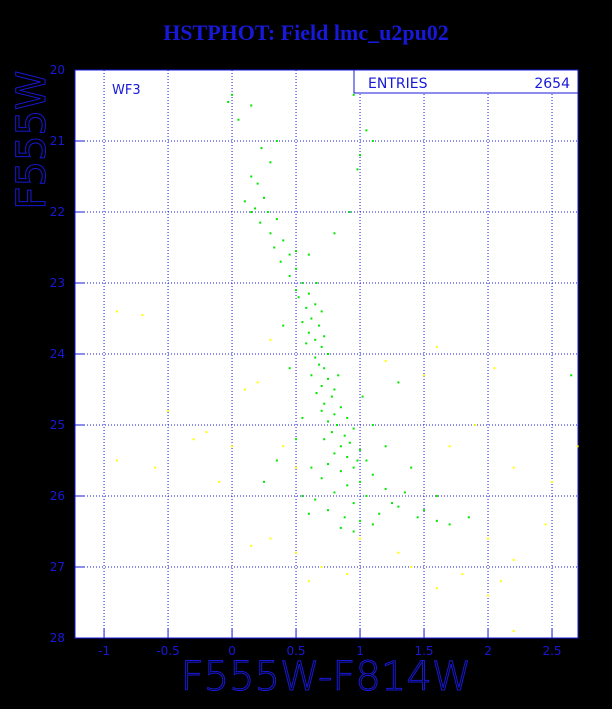 The width and height of the screenshot is (612, 709). I want to click on stats-box, so click(466, 81).